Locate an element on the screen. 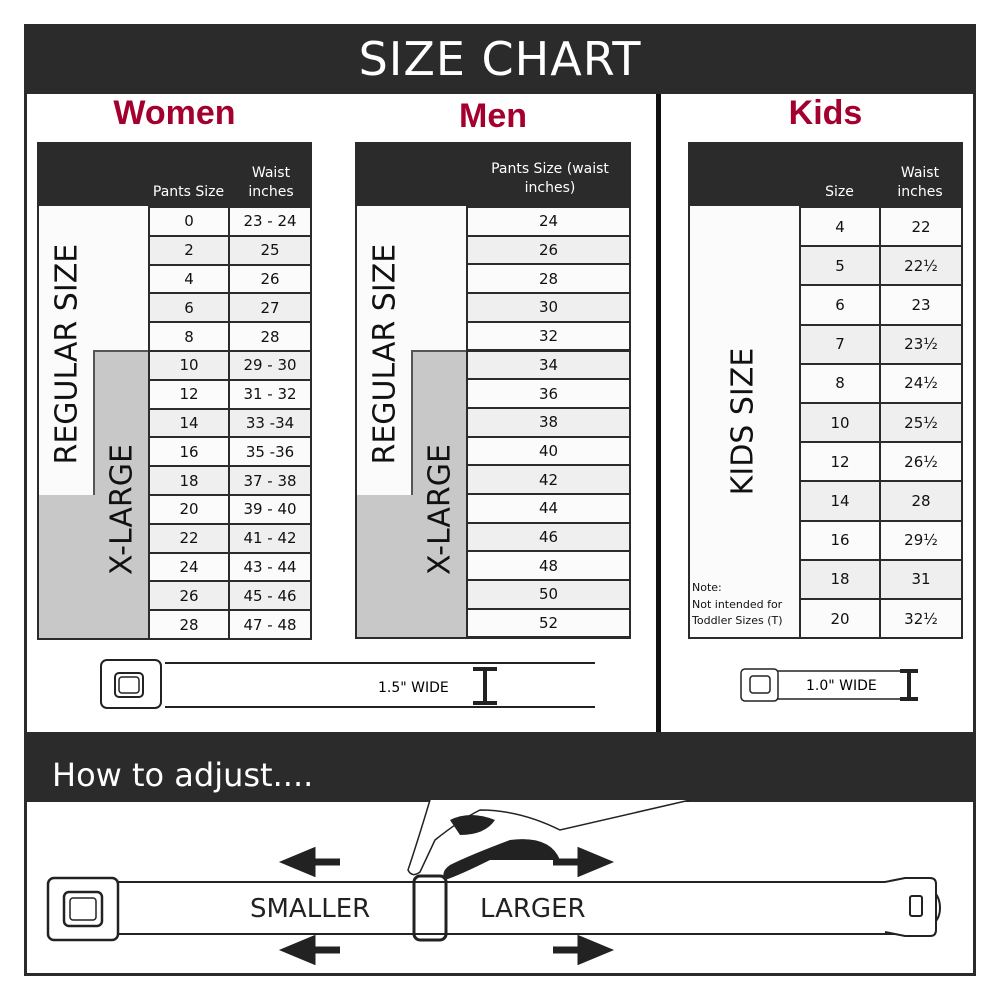  men-pants-size-header: Pants Size (waist inches) is located at coordinates (550, 178).